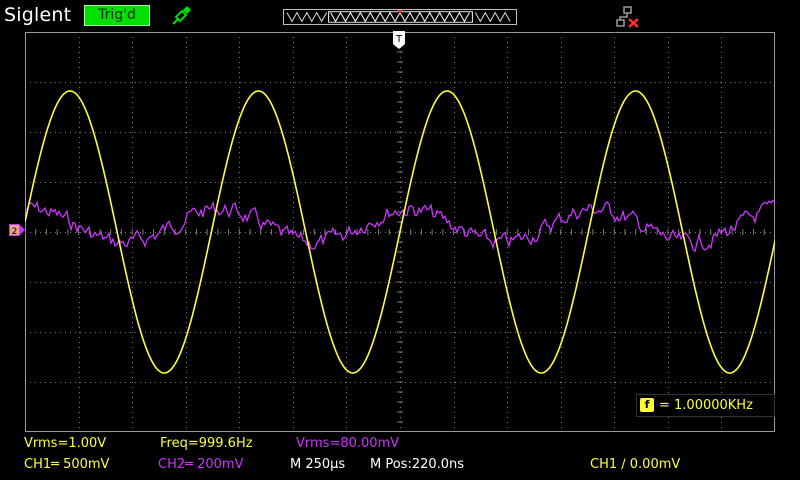 The height and width of the screenshot is (480, 800). Describe the element at coordinates (65, 443) in the screenshot. I see `ch1-vrms-measurement: Vrms=1.00V` at that location.